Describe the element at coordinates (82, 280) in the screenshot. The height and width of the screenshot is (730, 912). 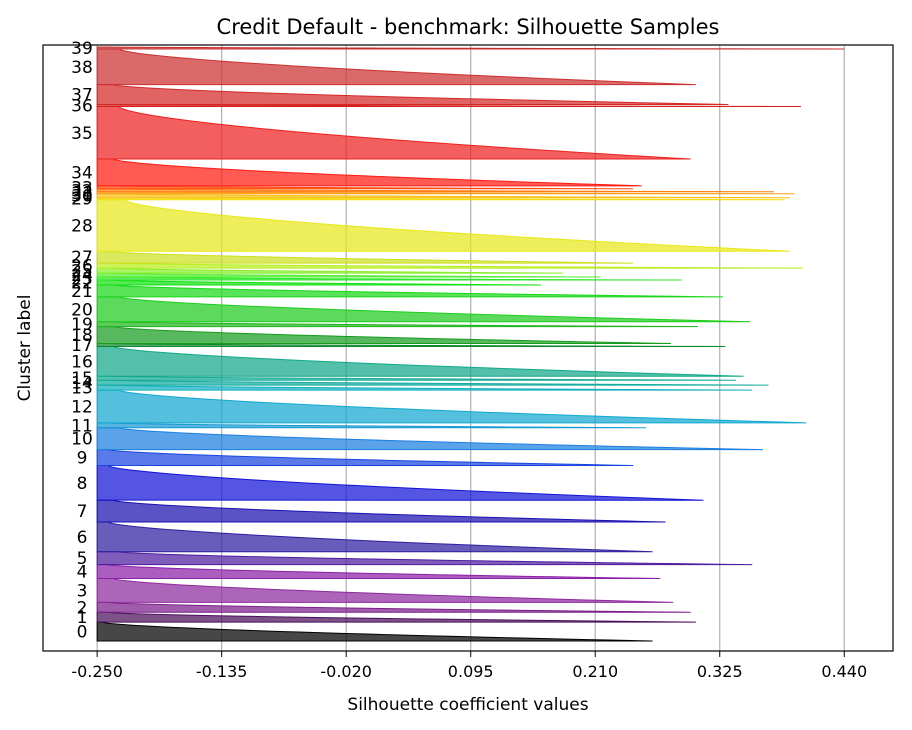
I see `cluster-23-label: 23` at that location.